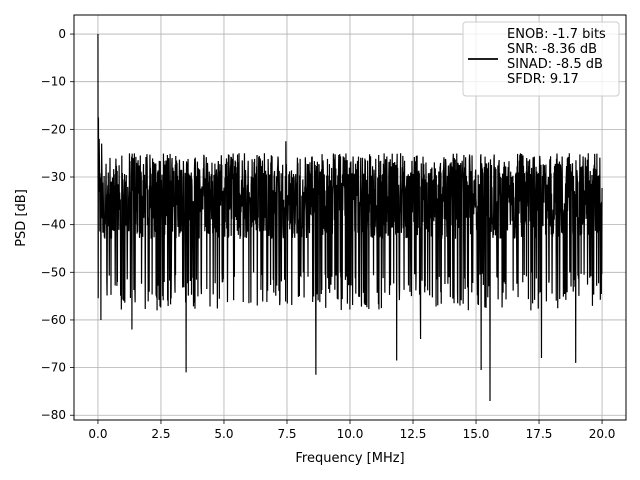 The width and height of the screenshot is (640, 480). Describe the element at coordinates (97, 434) in the screenshot. I see `x-tick-label: 0.0` at that location.